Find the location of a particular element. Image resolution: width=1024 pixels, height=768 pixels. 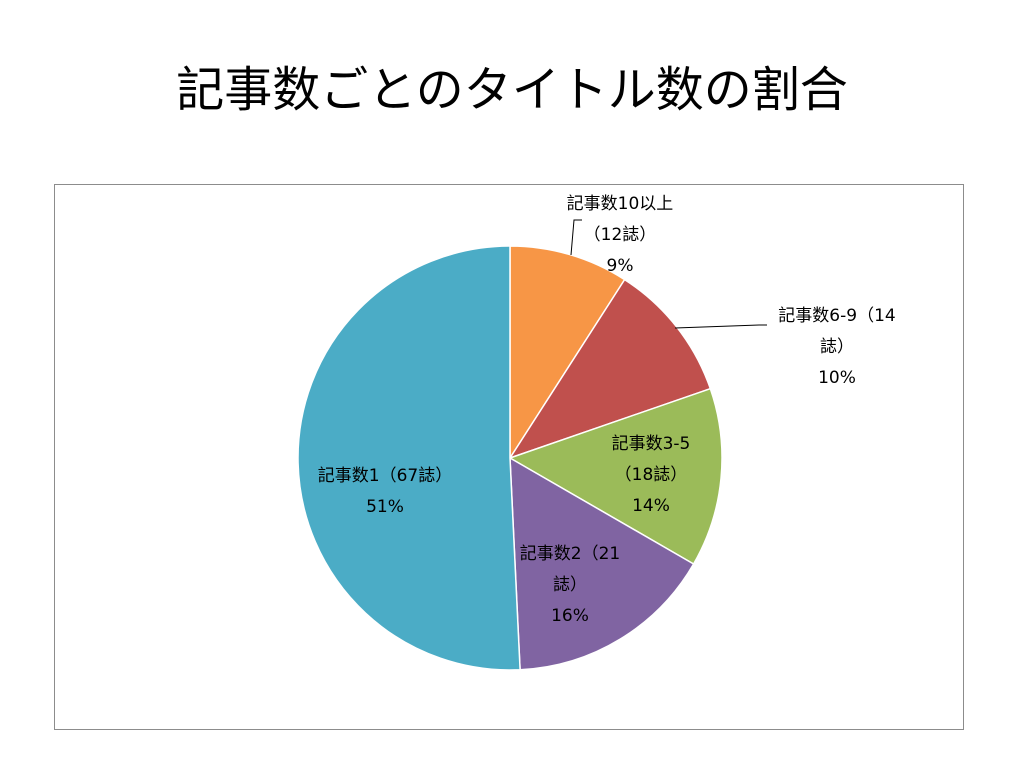

data-label-5: 記事数1（67誌） 51% is located at coordinates (385, 491).